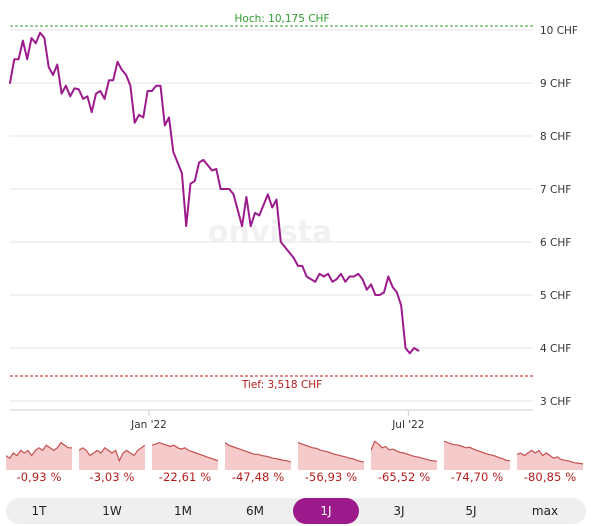  What do you see at coordinates (185, 477) in the screenshot?
I see `mini-chart-performance: -22,61 %` at bounding box center [185, 477].